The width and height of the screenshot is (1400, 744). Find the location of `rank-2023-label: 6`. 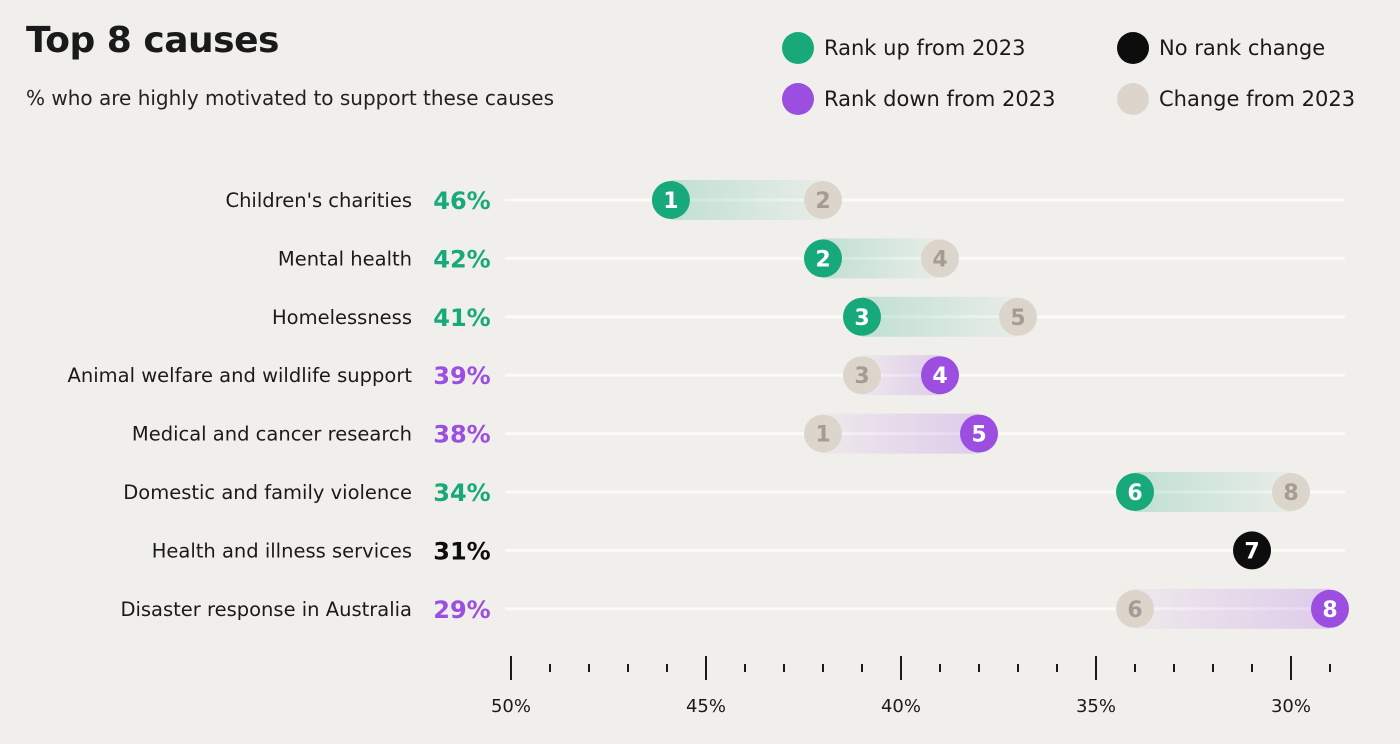

rank-2023-label: 6 is located at coordinates (1134, 610).